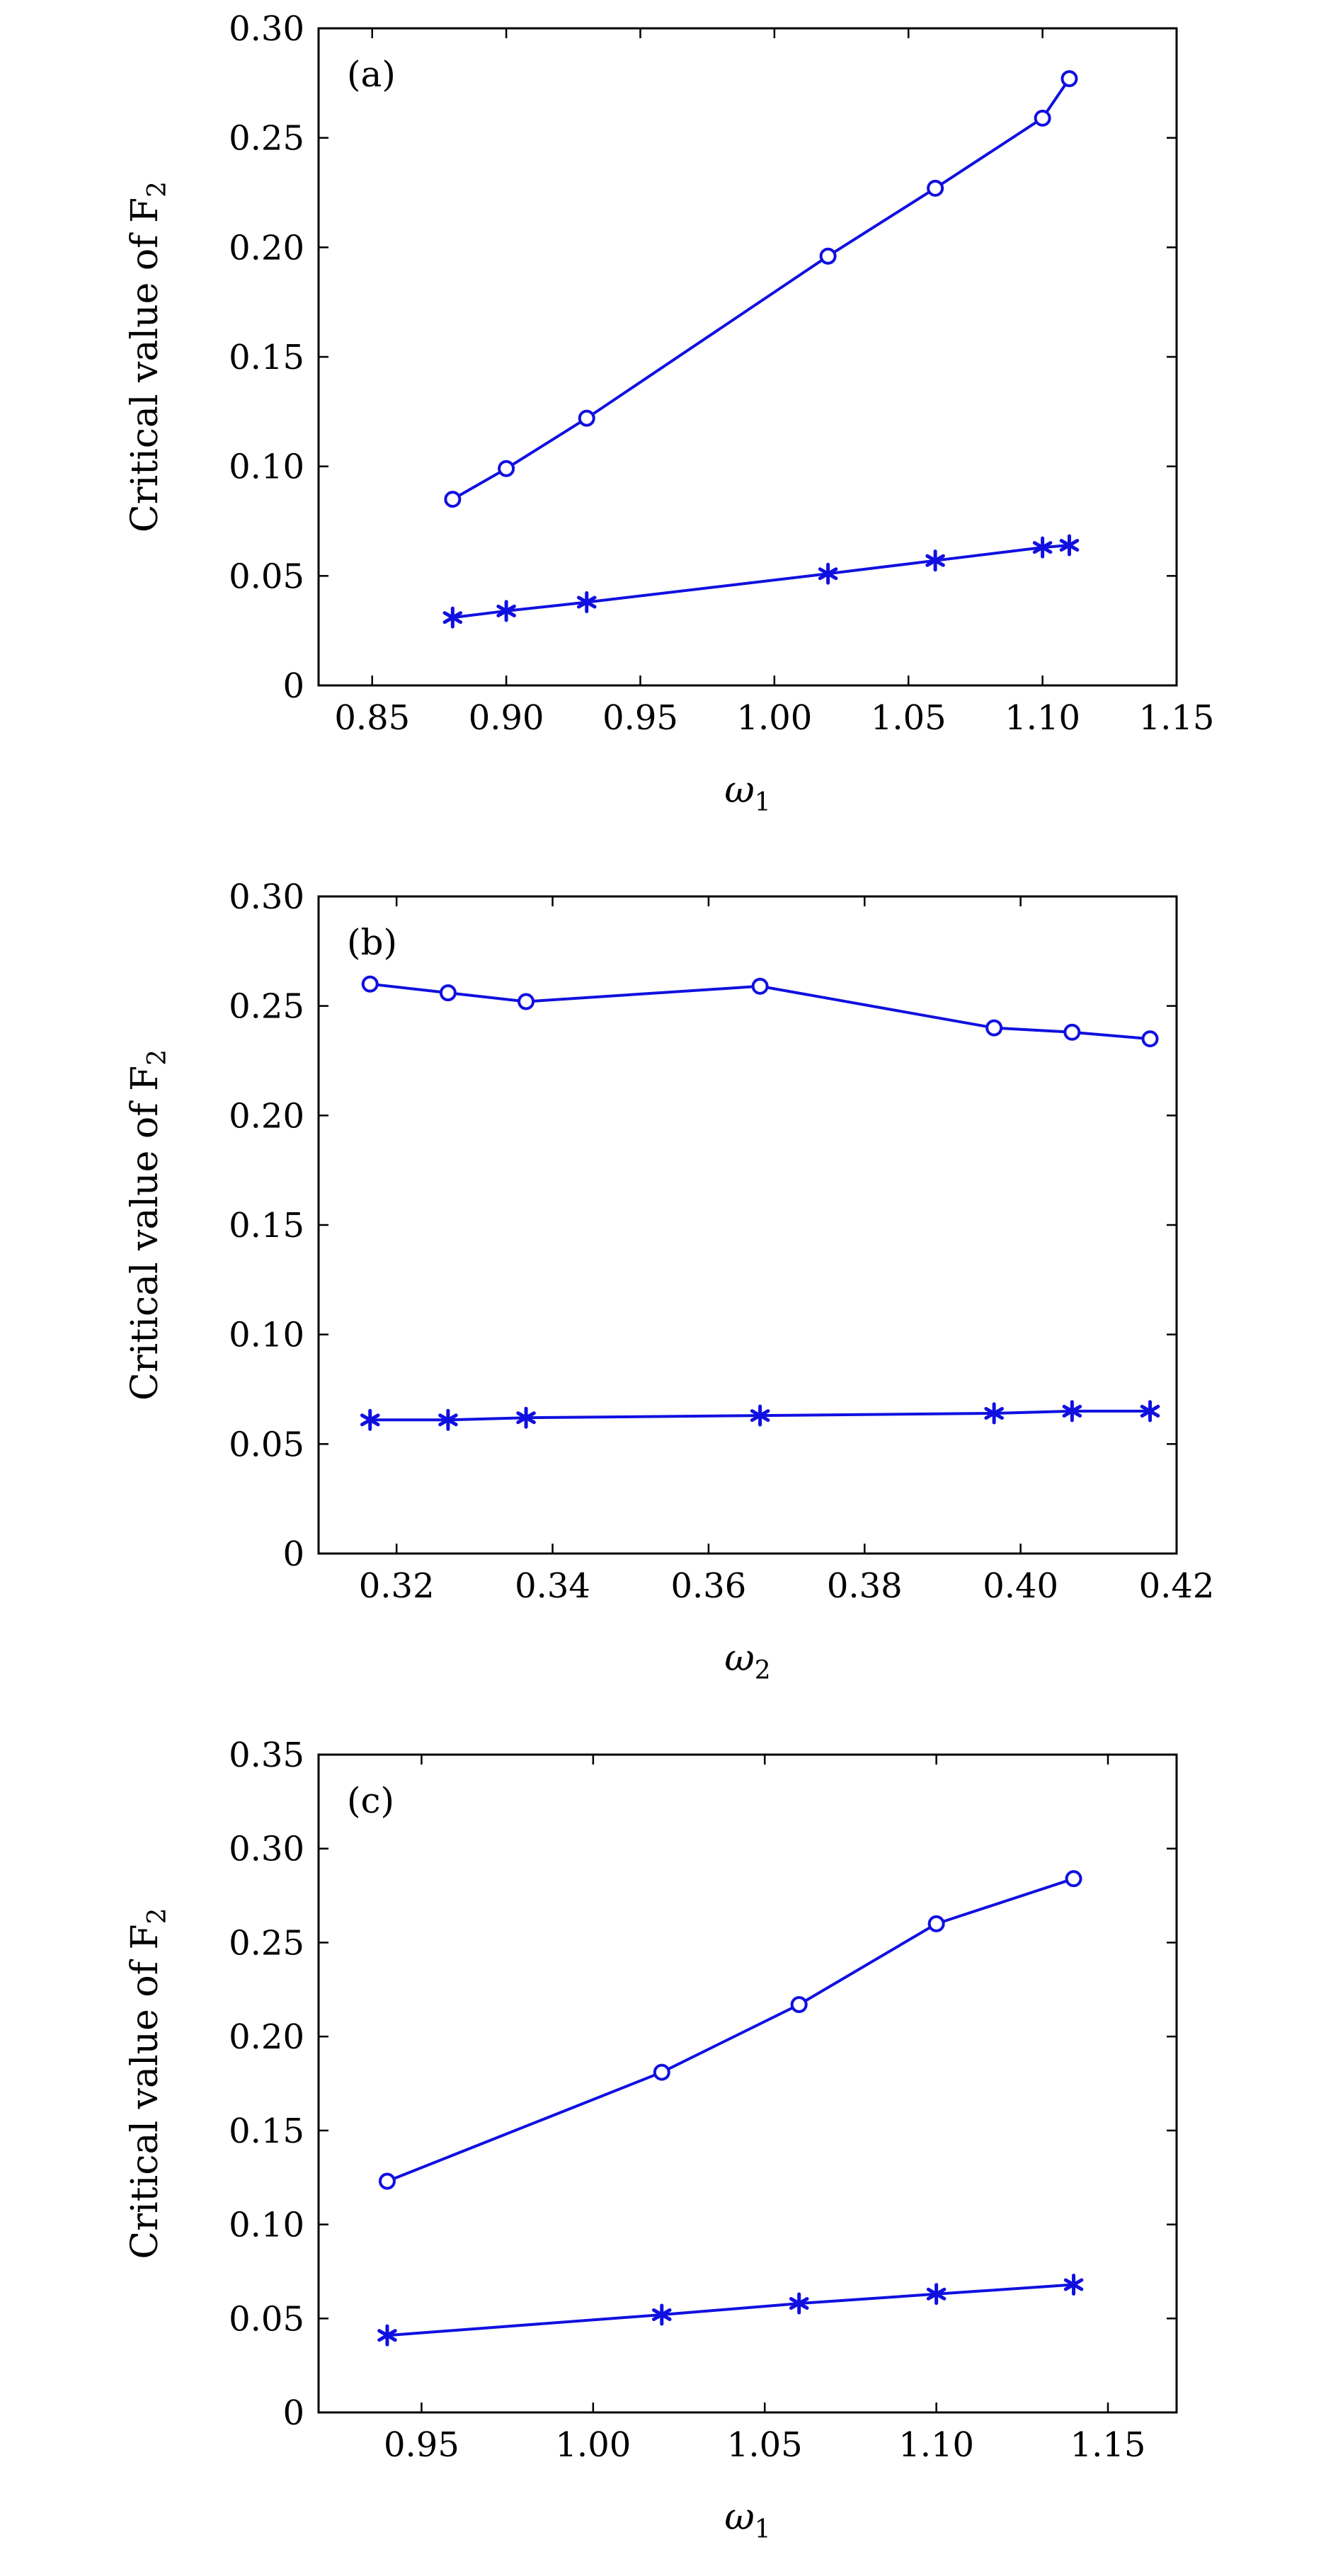 The height and width of the screenshot is (2576, 1338). I want to click on x-tick-label: 0.85, so click(372, 718).